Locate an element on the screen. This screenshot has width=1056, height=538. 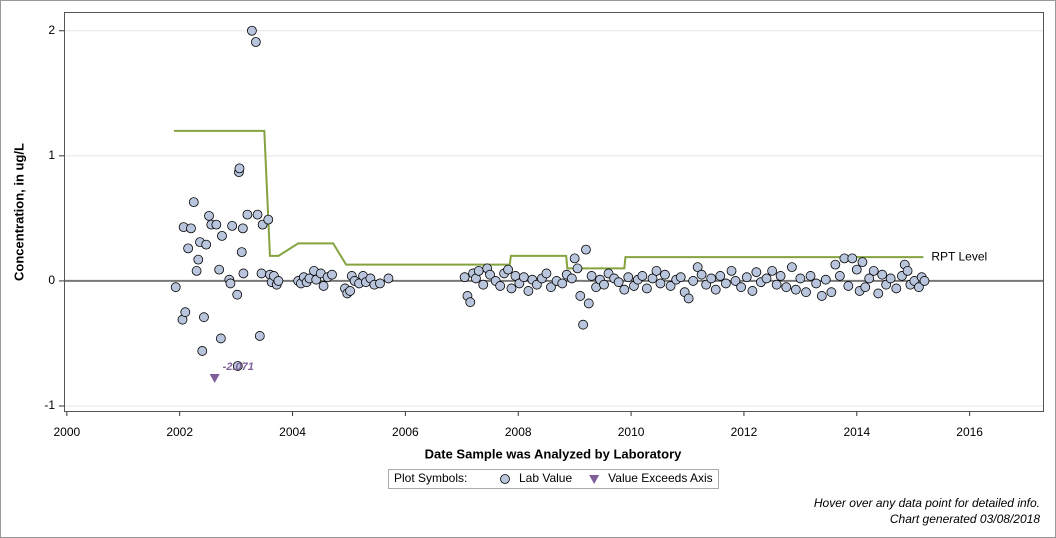
value-label: -2.071 is located at coordinates (238, 367).